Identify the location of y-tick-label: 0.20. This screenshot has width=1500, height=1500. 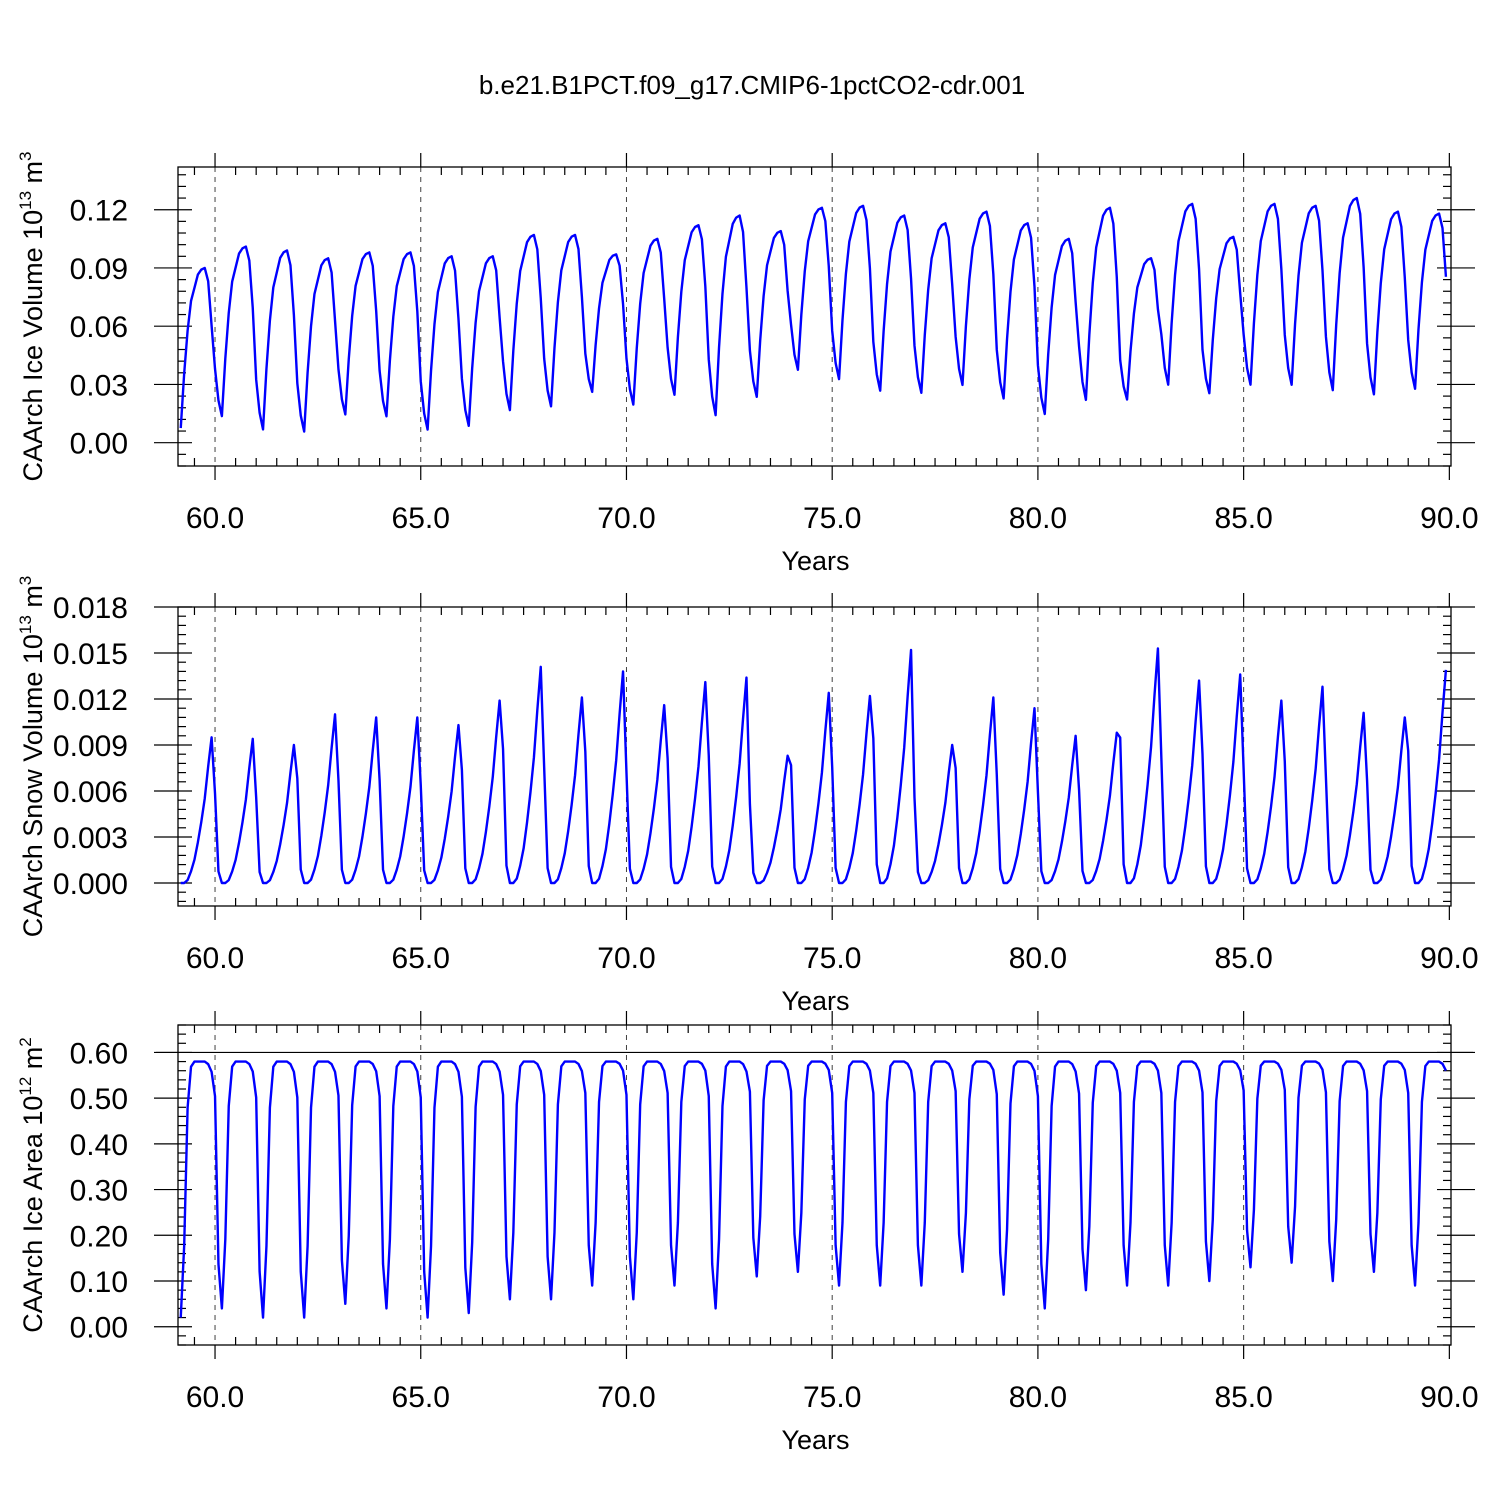
(99, 1236).